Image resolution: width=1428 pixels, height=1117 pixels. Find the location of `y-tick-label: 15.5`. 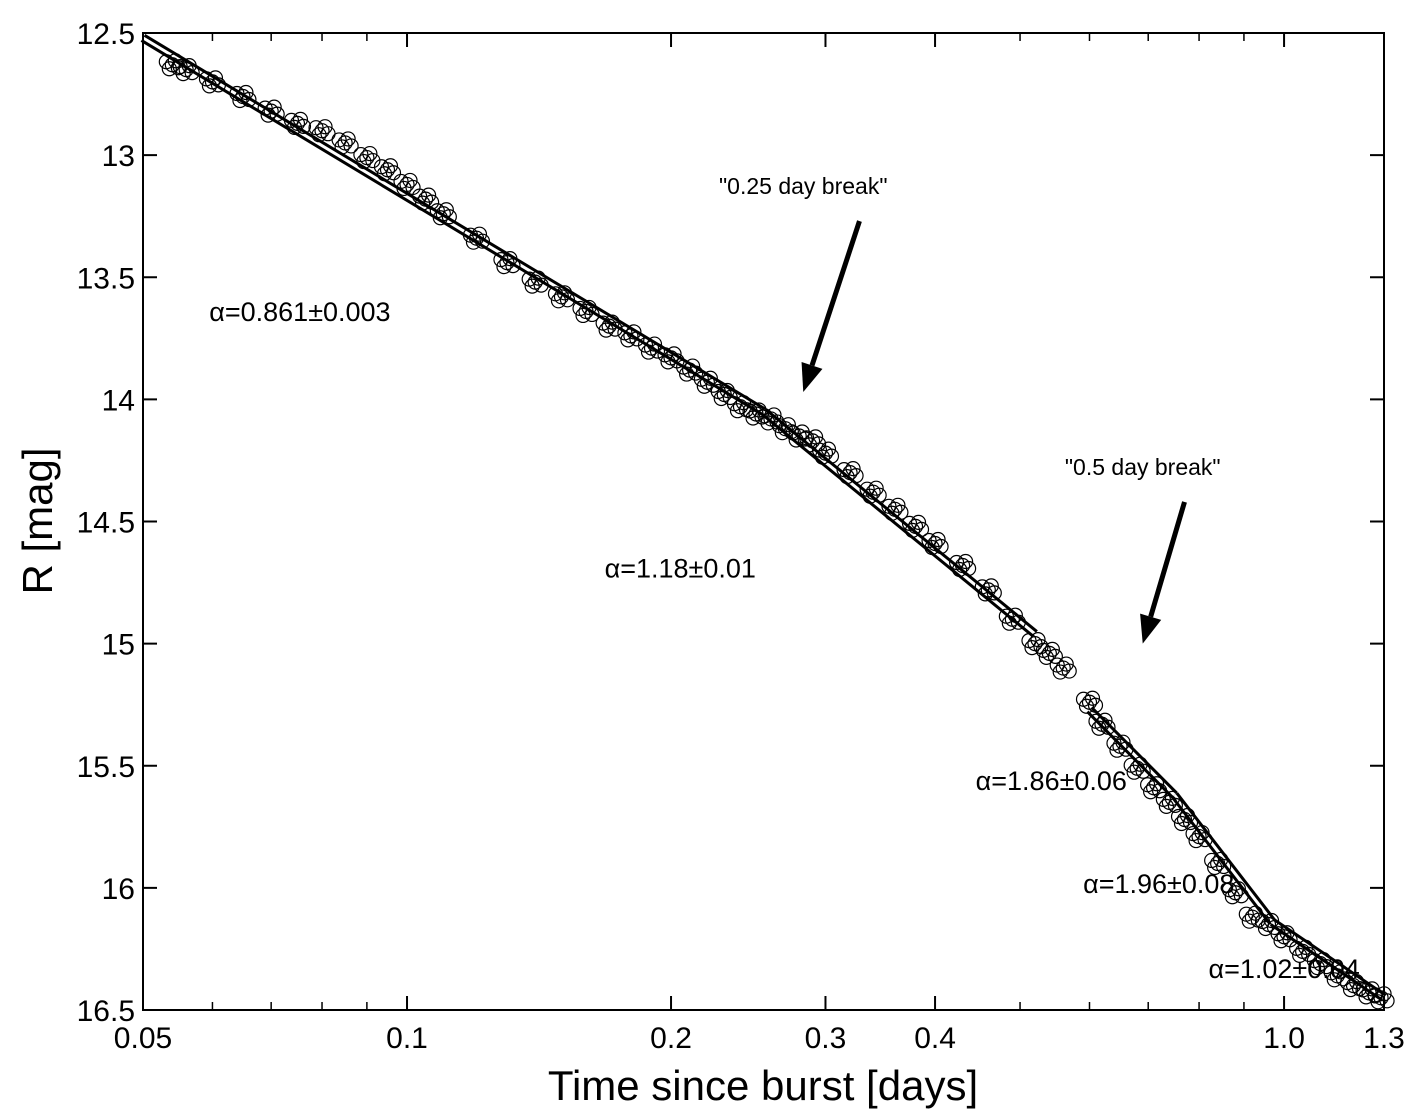

y-tick-label: 15.5 is located at coordinates (106, 767).